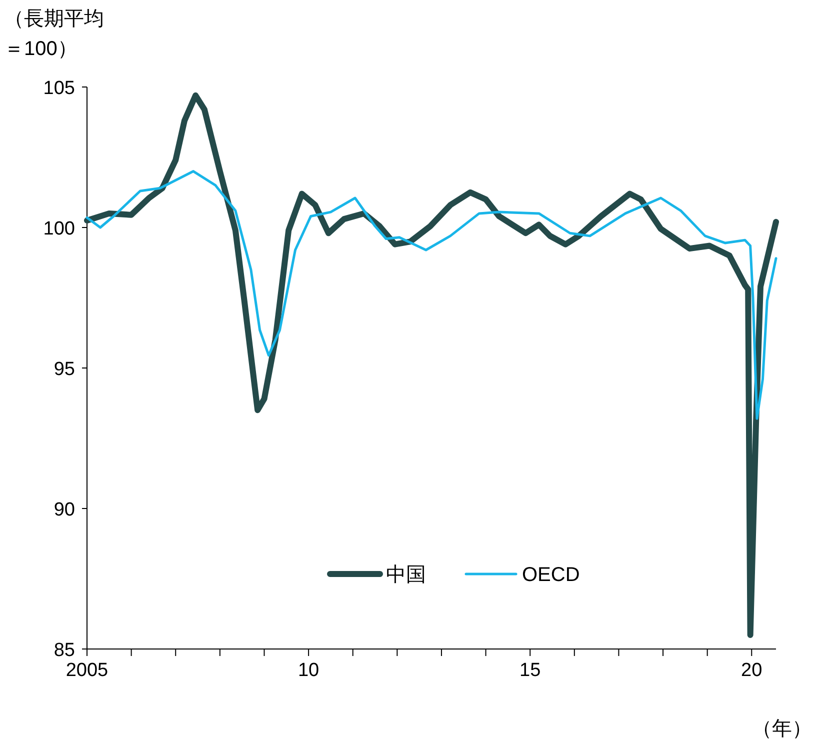  Describe the element at coordinates (530, 670) in the screenshot. I see `x-tick-label: 15` at that location.